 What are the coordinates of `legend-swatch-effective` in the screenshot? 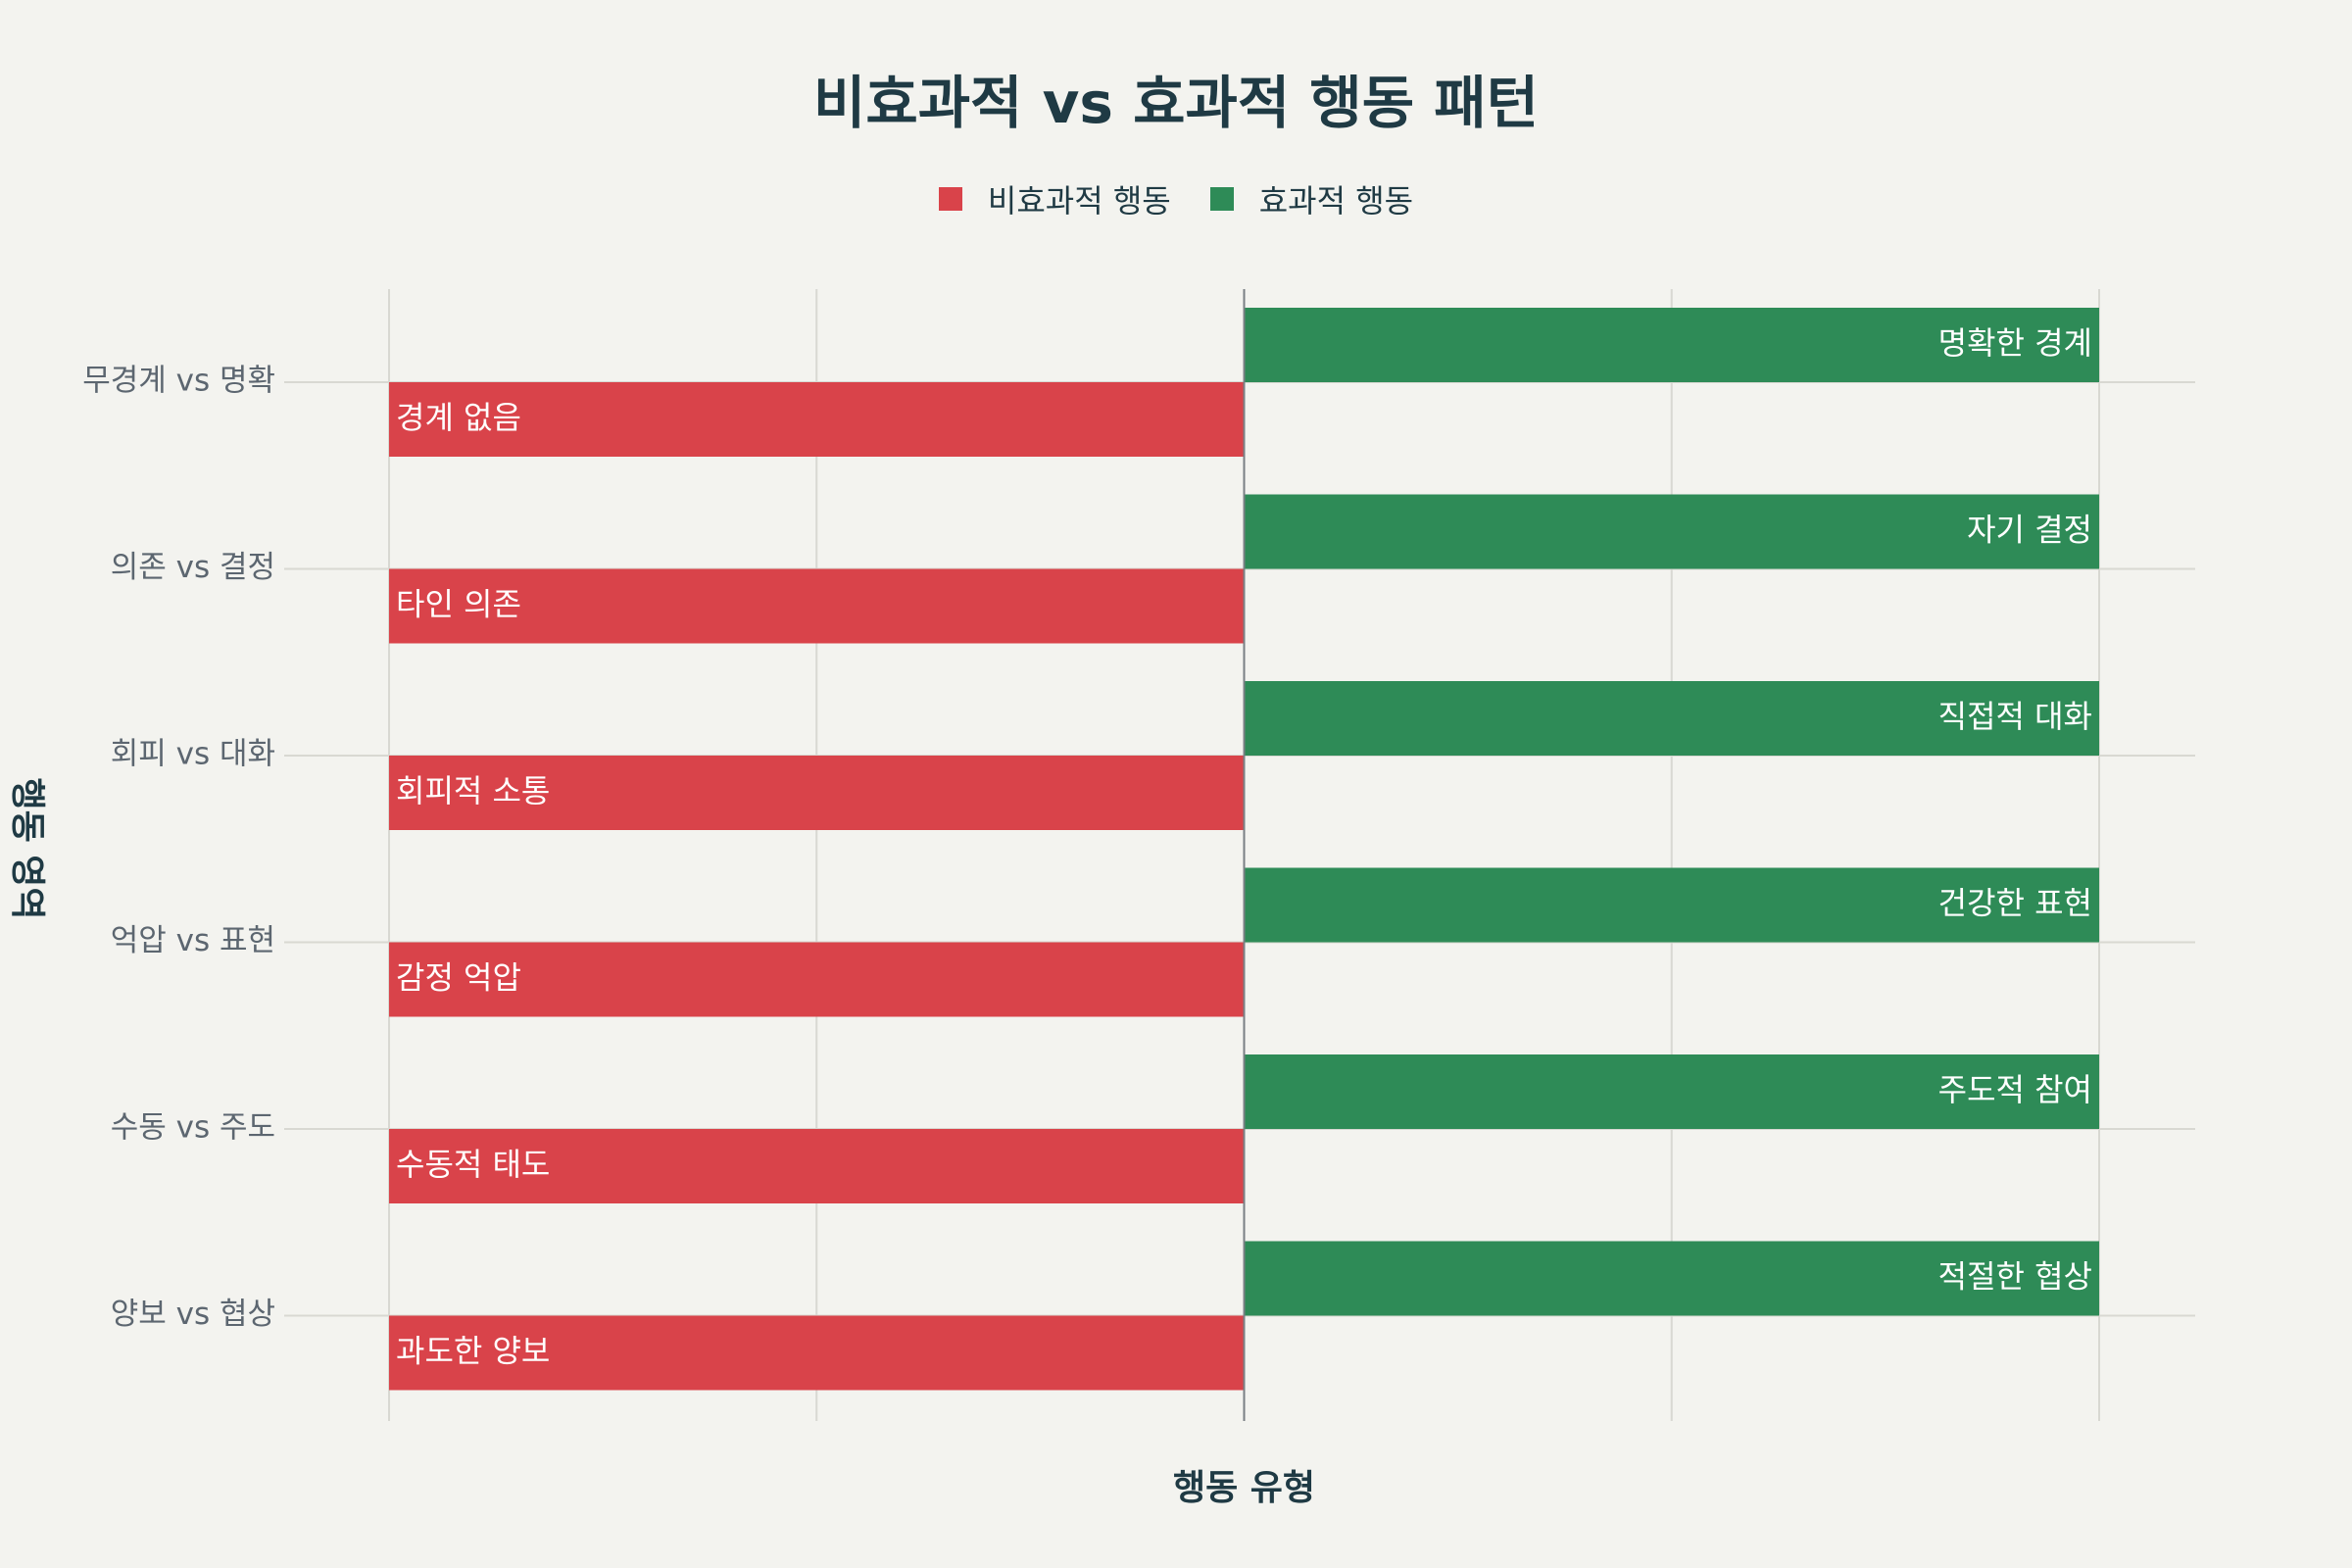 It's located at (1221, 199).